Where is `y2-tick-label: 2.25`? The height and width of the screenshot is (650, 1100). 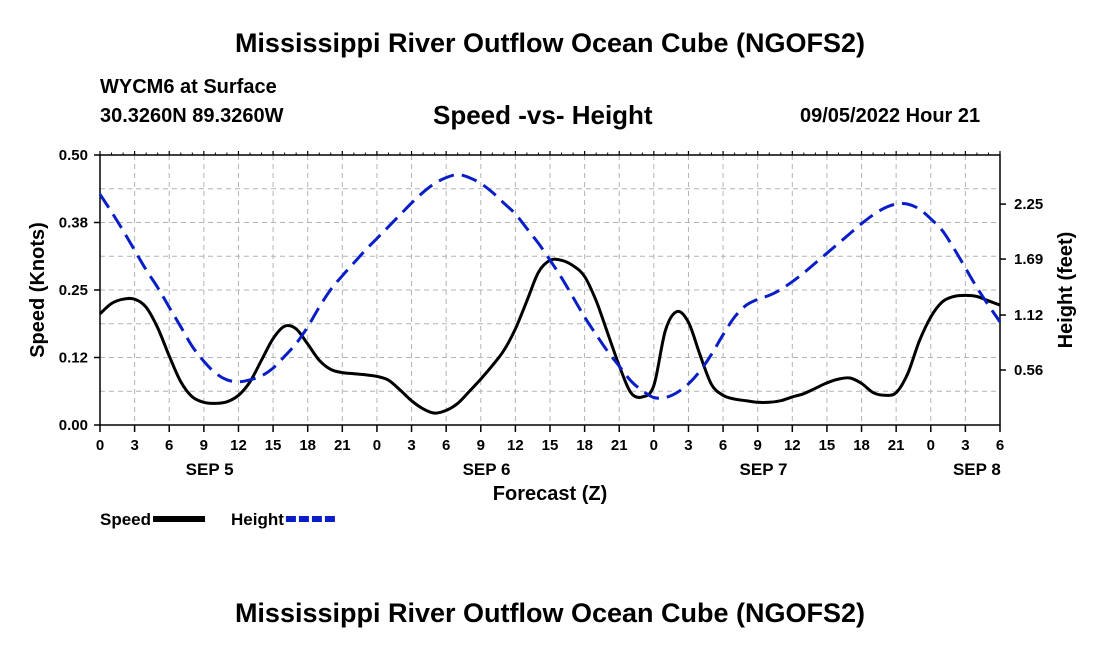 y2-tick-label: 2.25 is located at coordinates (1028, 204).